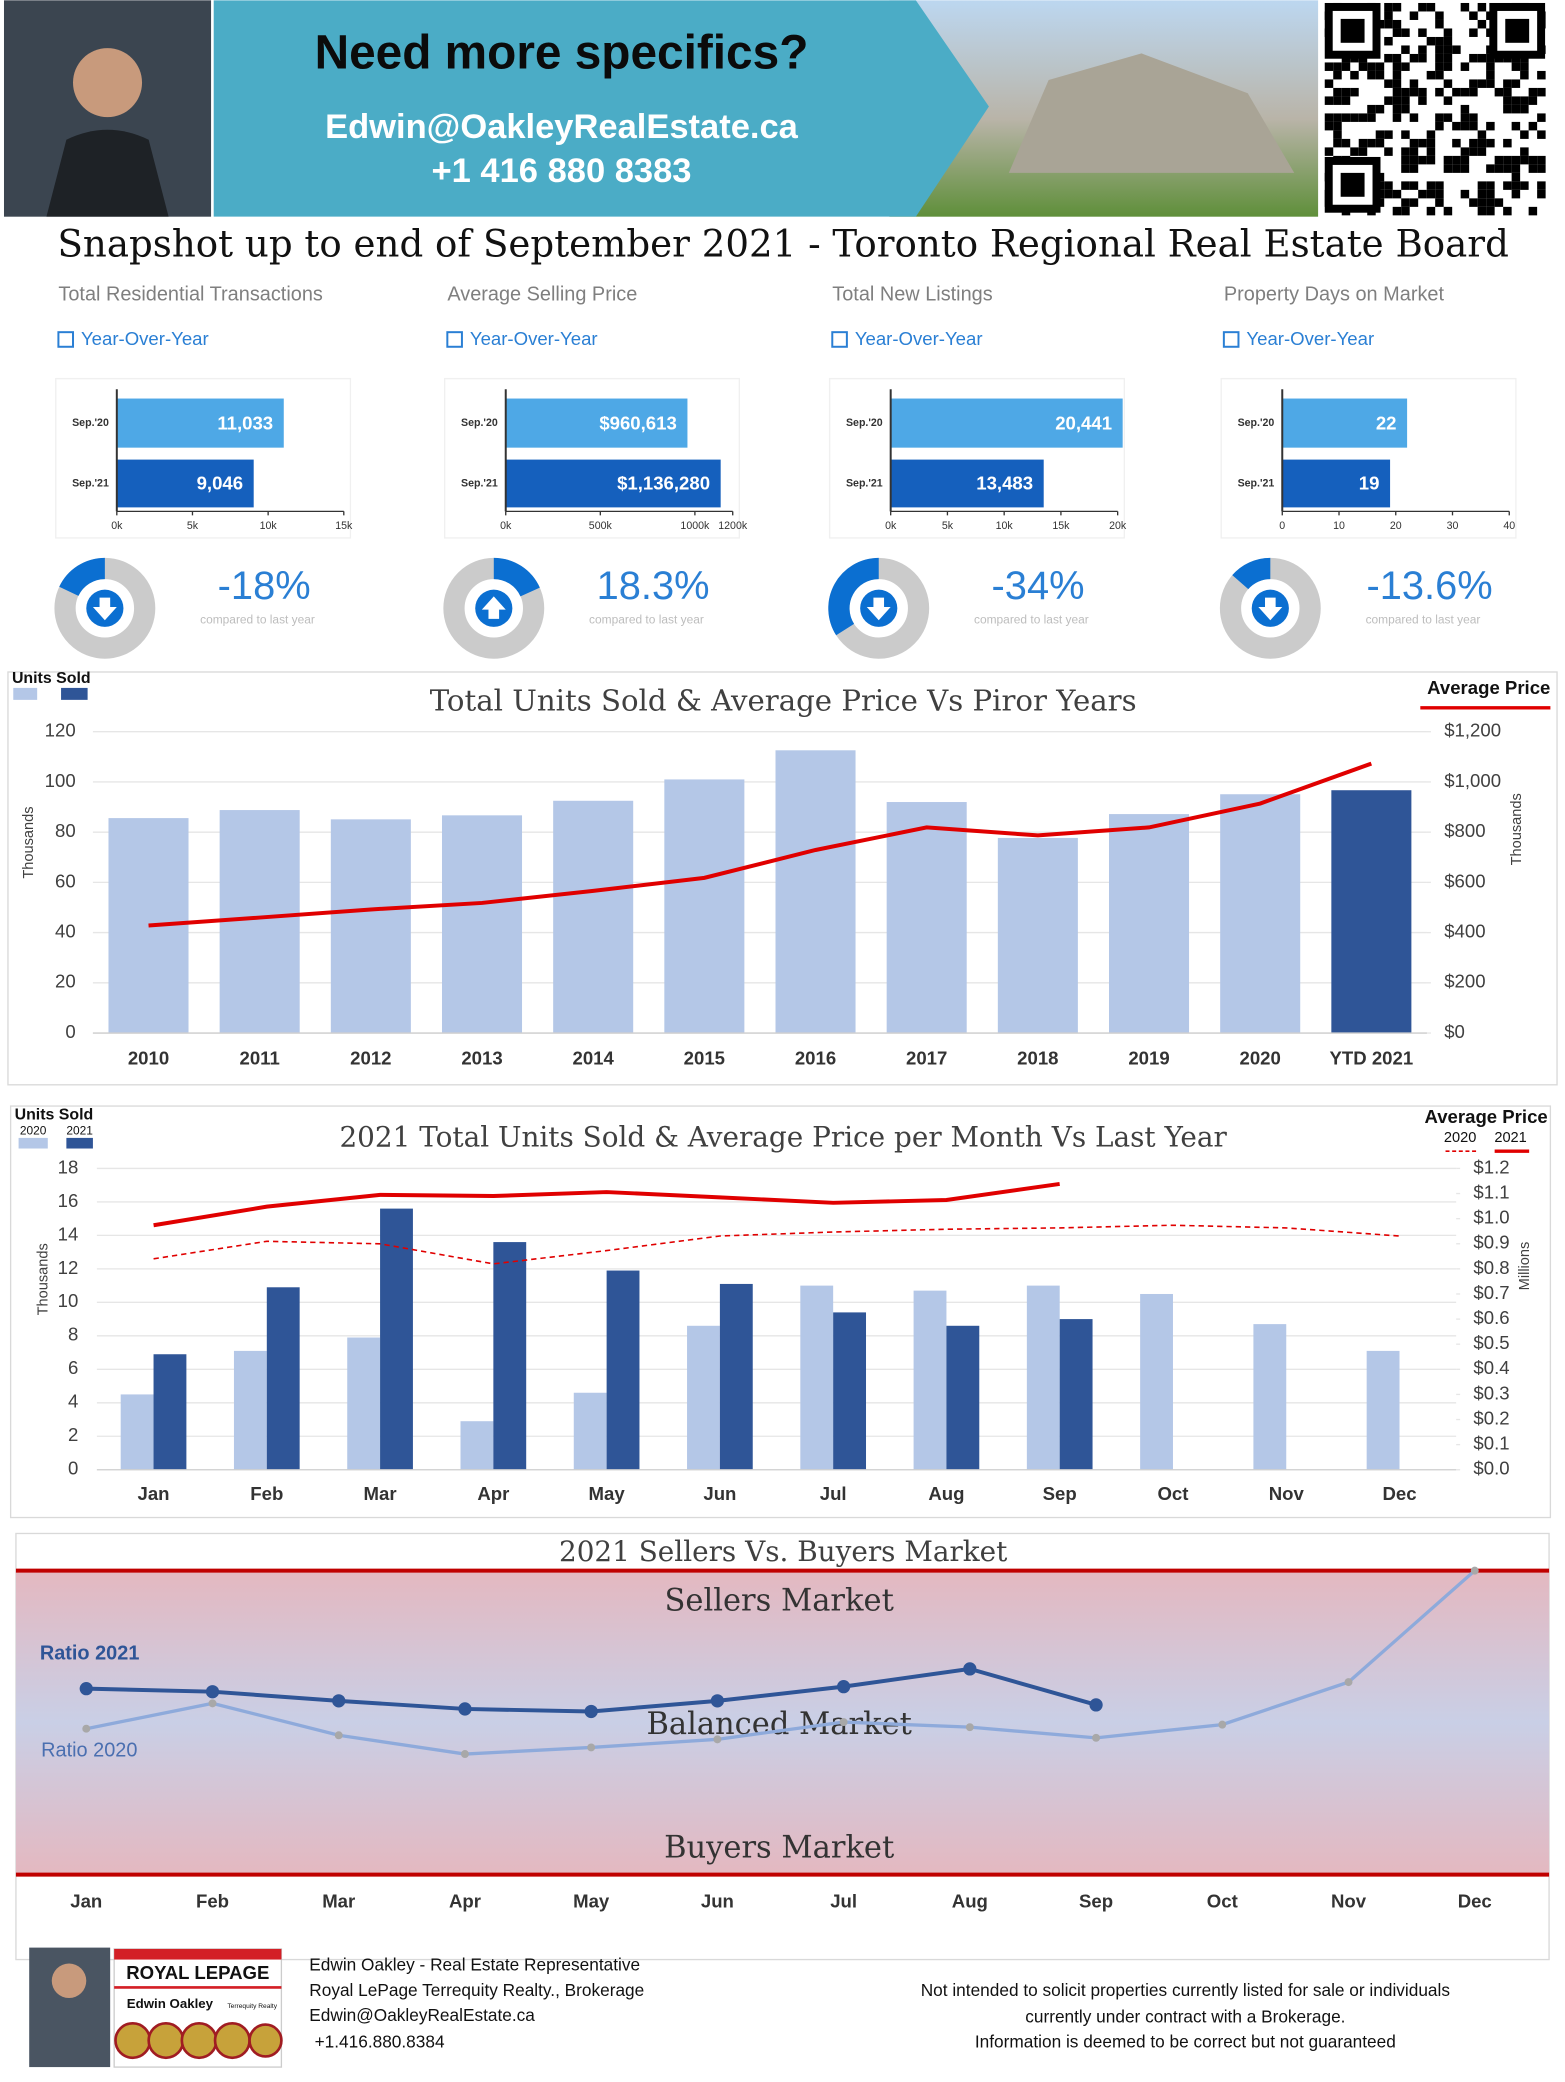 This screenshot has width=1565, height=2082. What do you see at coordinates (68, 1166) in the screenshot?
I see `y-tick-label: 18` at bounding box center [68, 1166].